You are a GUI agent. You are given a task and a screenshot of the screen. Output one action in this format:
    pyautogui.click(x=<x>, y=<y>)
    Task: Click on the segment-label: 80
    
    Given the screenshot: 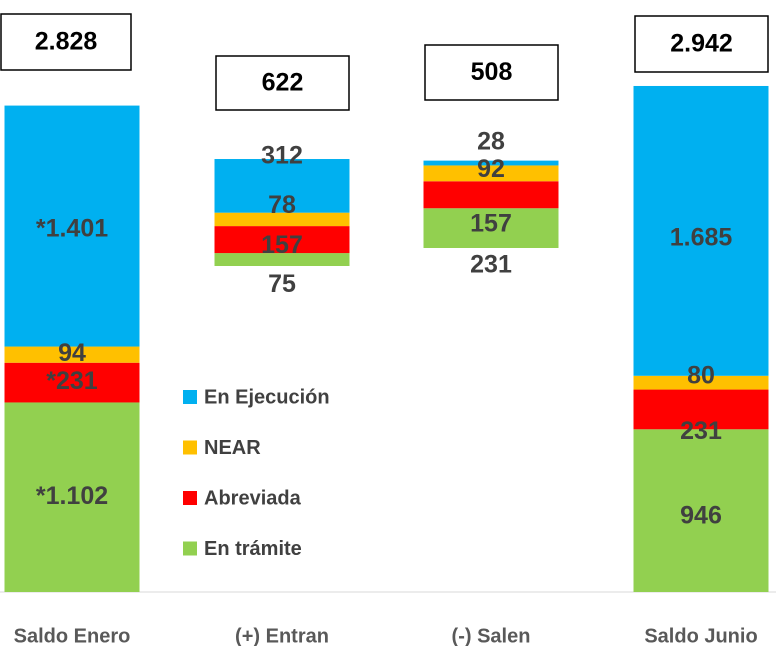 What is the action you would take?
    pyautogui.click(x=701, y=375)
    